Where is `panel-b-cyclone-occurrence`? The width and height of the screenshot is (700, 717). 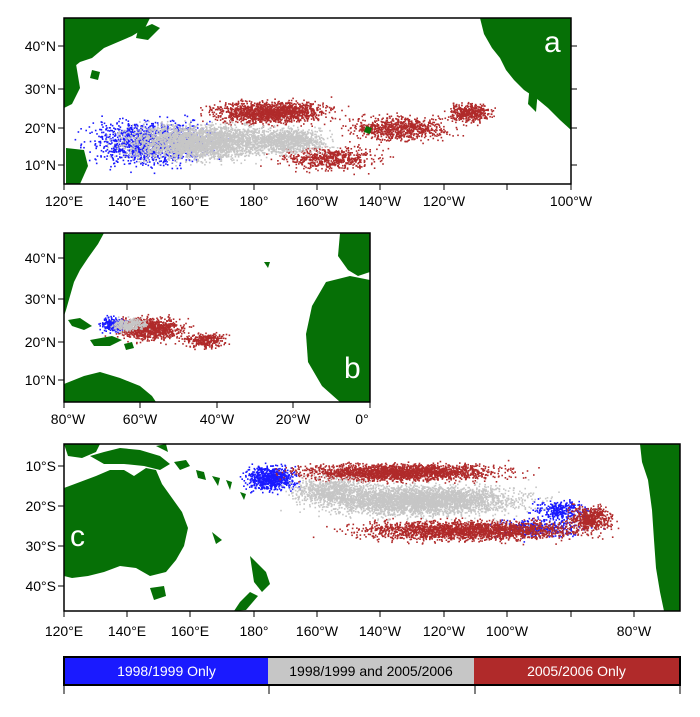 panel-b-cyclone-occurrence is located at coordinates (164, 332).